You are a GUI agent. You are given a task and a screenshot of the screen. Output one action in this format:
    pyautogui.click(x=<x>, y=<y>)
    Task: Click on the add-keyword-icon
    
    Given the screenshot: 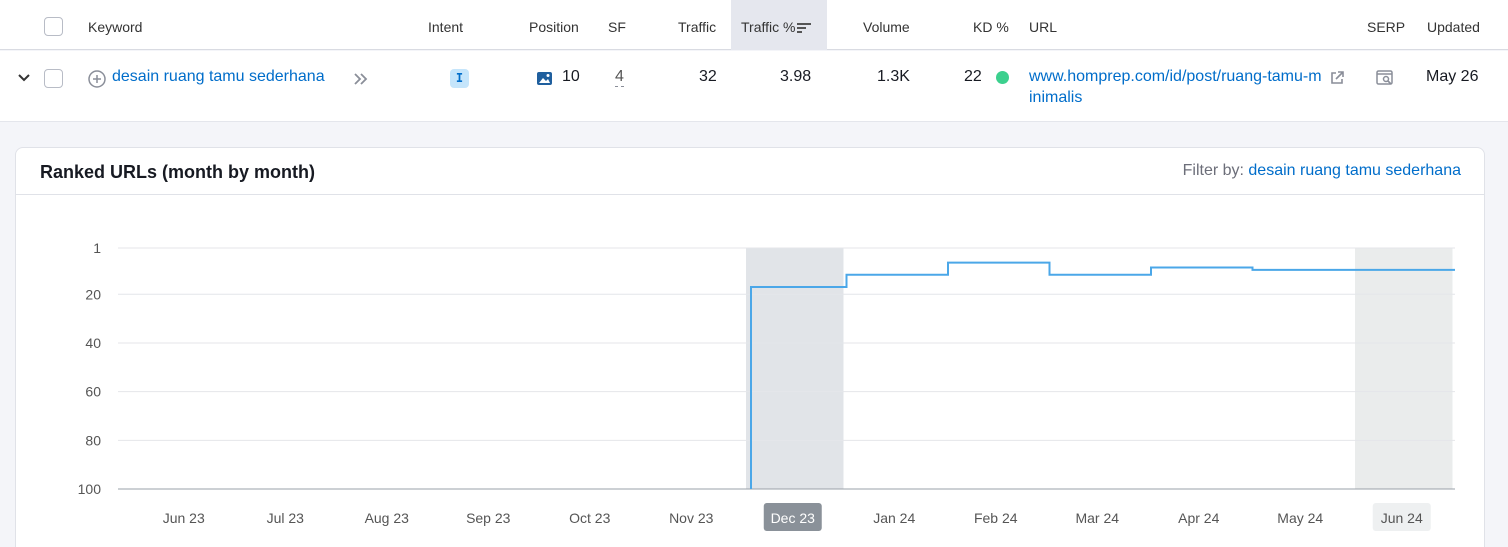 What is the action you would take?
    pyautogui.click(x=97, y=79)
    